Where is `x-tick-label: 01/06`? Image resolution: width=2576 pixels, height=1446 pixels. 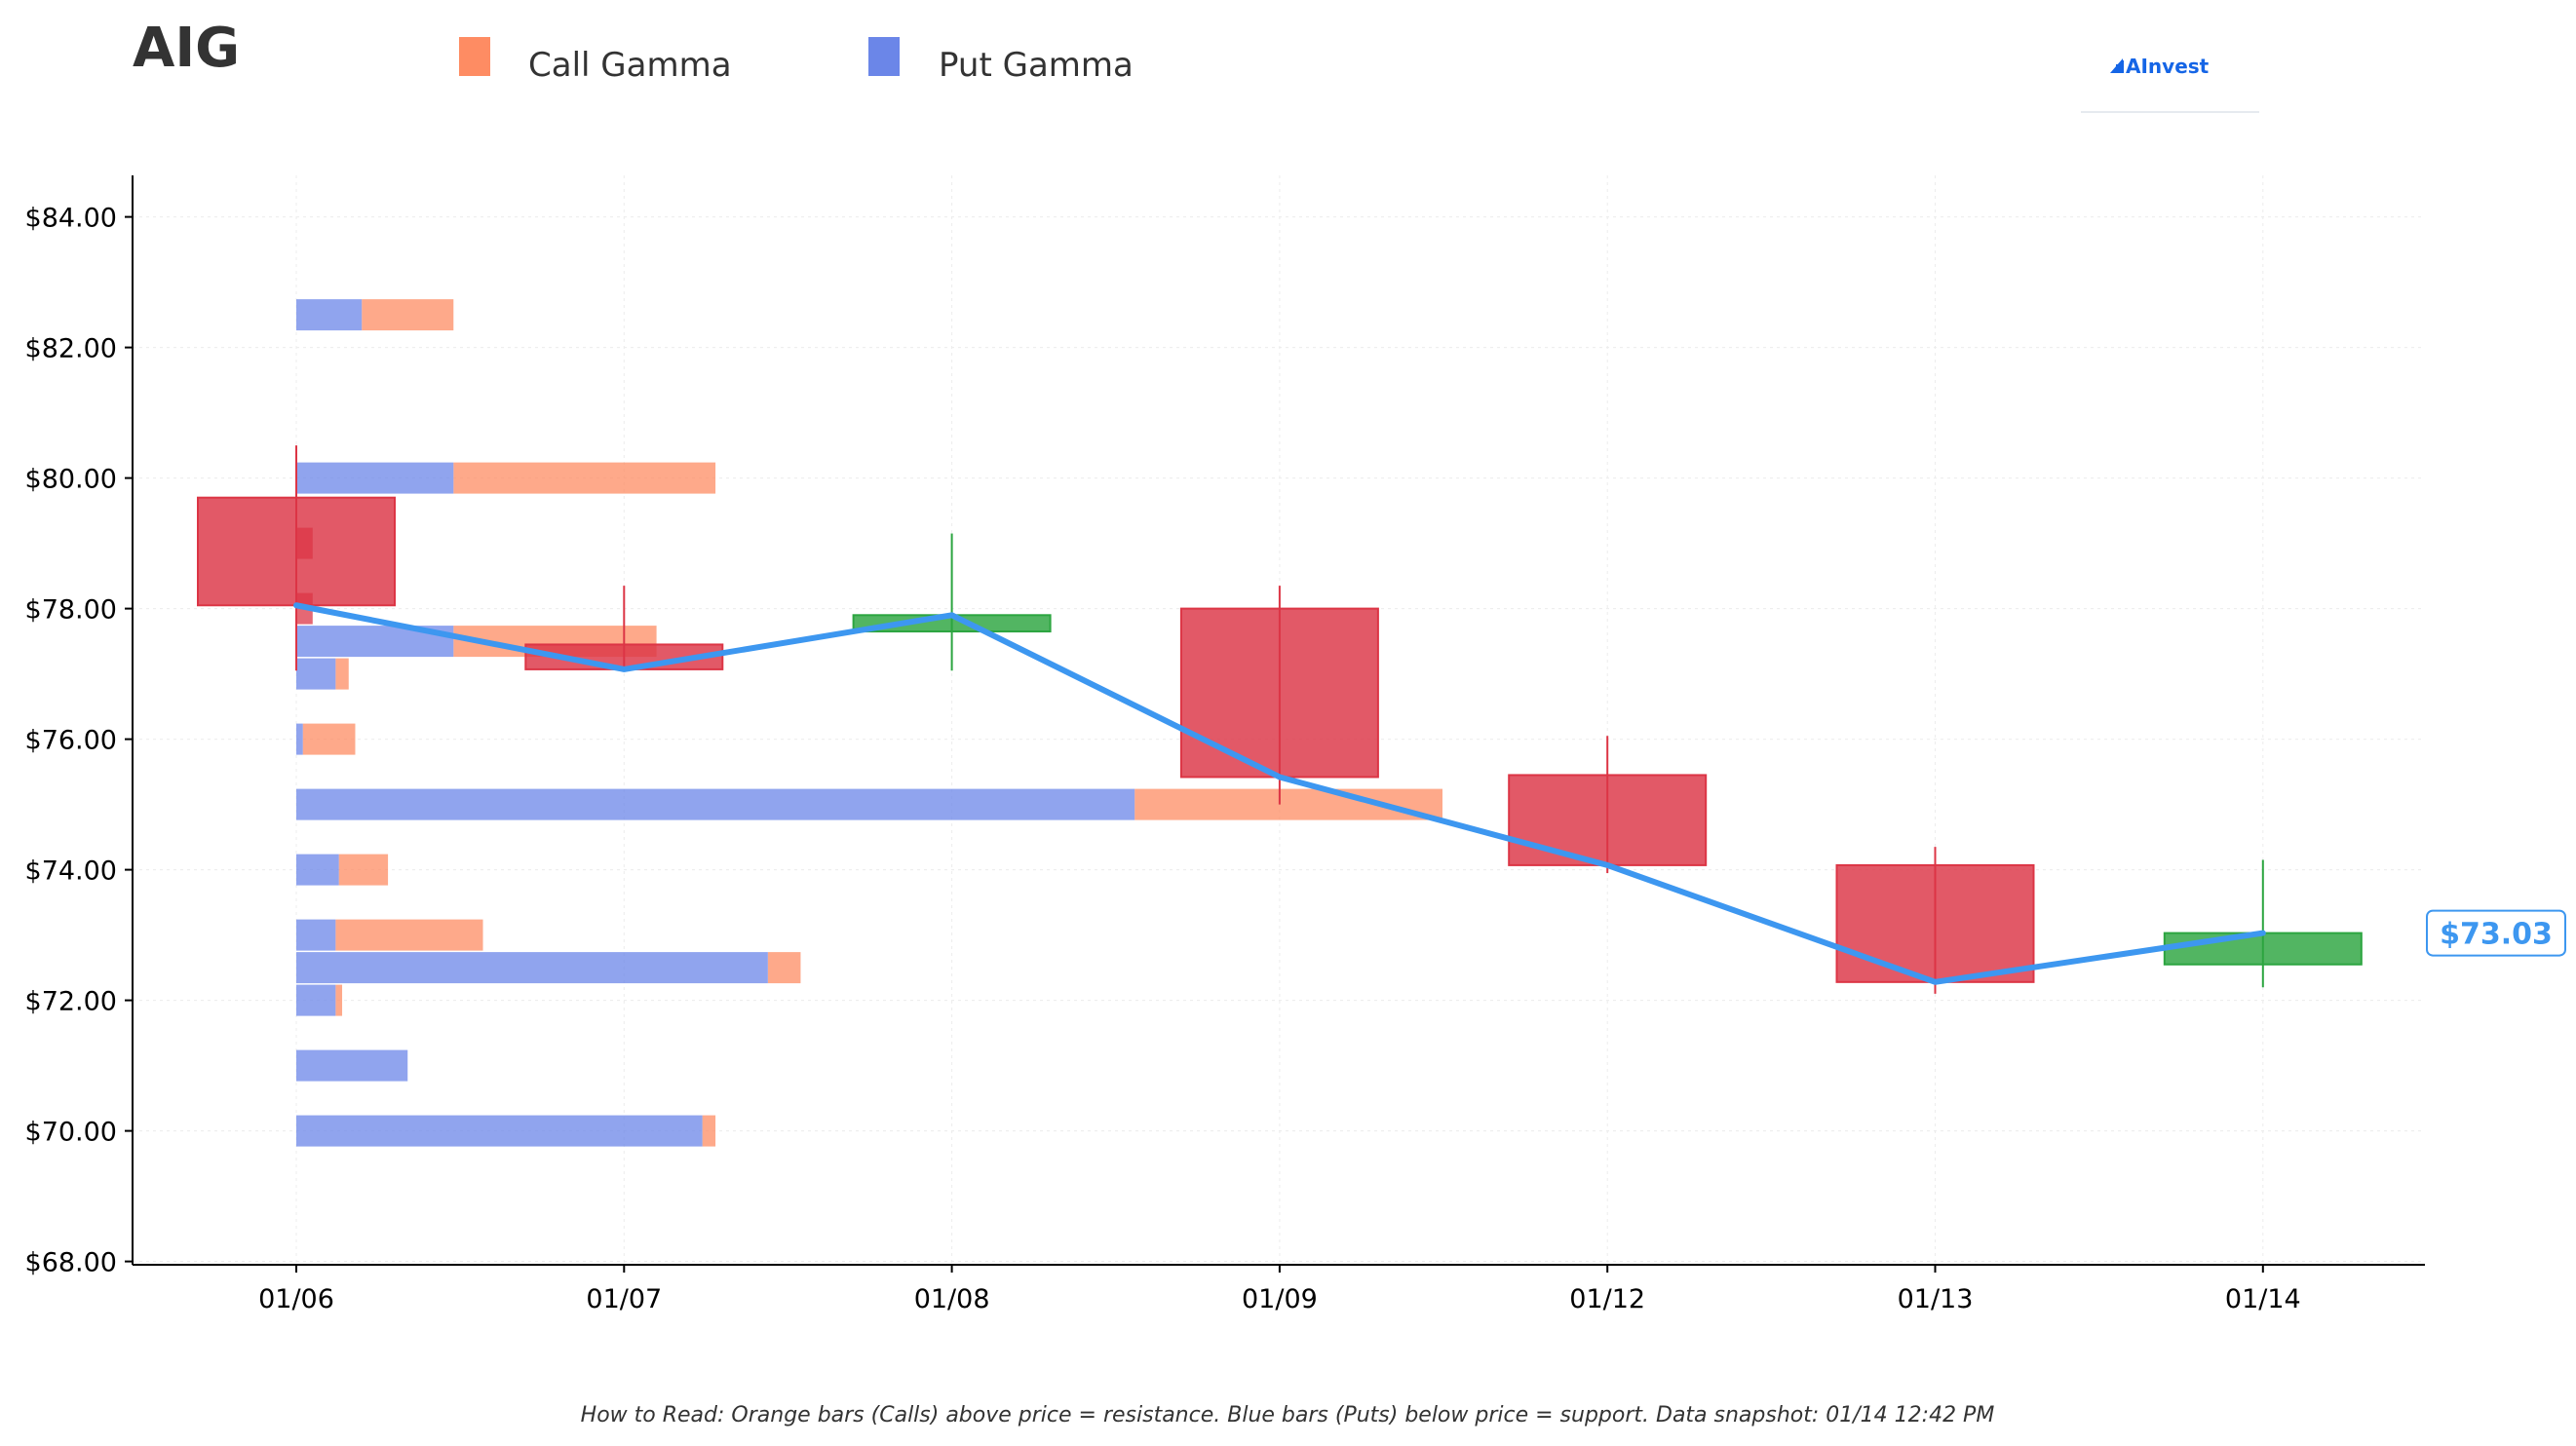
x-tick-label: 01/06 is located at coordinates (296, 1299).